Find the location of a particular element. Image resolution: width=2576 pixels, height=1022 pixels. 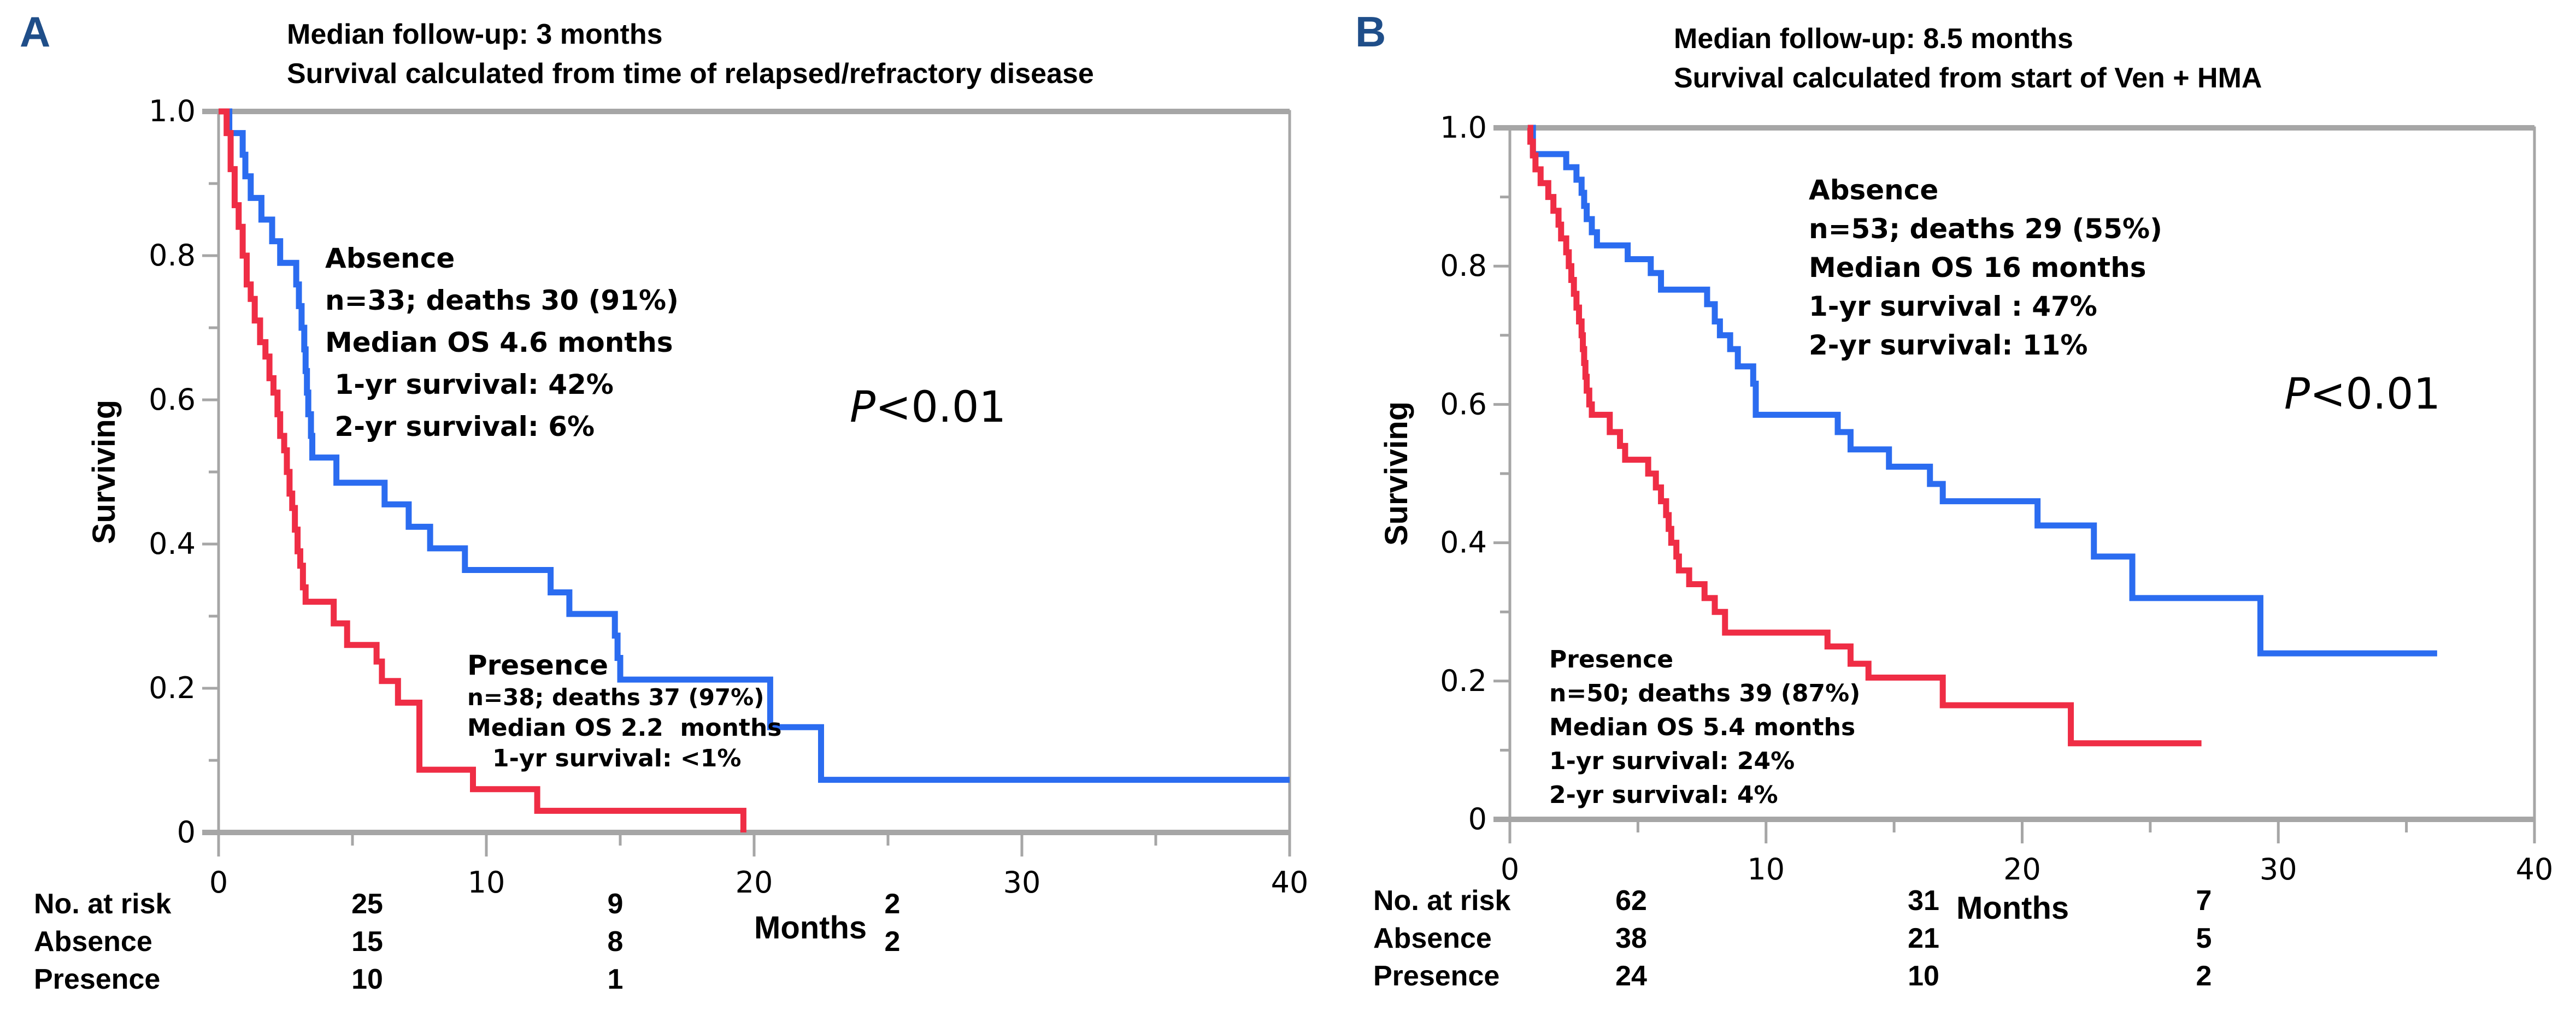

absence-annotation-line: n=53; deaths 29 (55%) is located at coordinates (1985, 229).